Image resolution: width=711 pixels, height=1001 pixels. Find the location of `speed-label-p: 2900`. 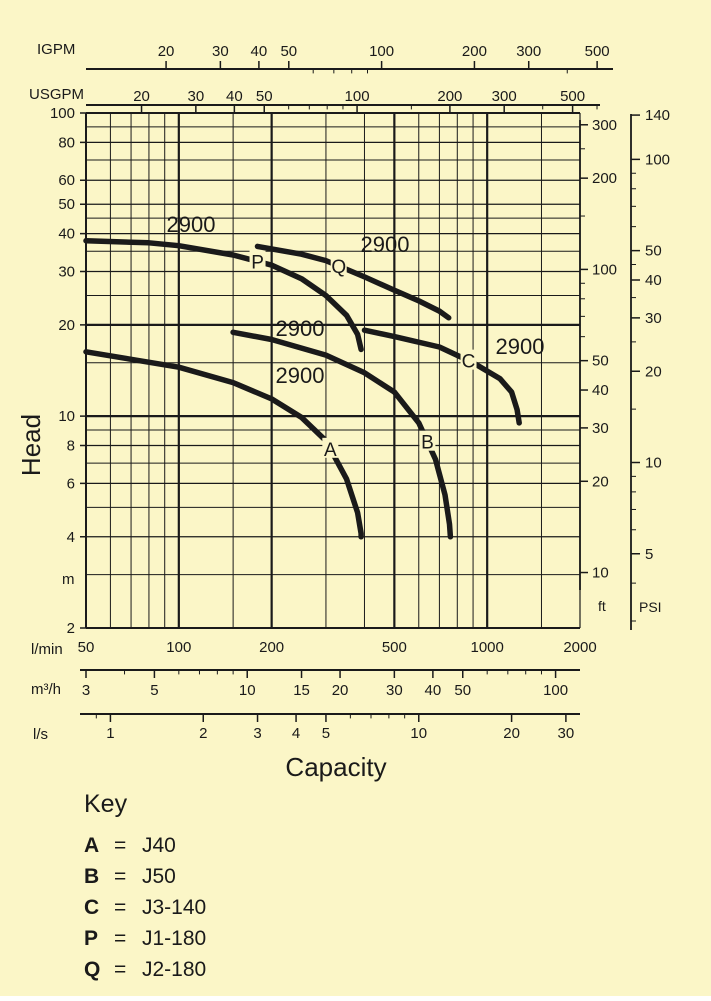

speed-label-p: 2900 is located at coordinates (191, 224).